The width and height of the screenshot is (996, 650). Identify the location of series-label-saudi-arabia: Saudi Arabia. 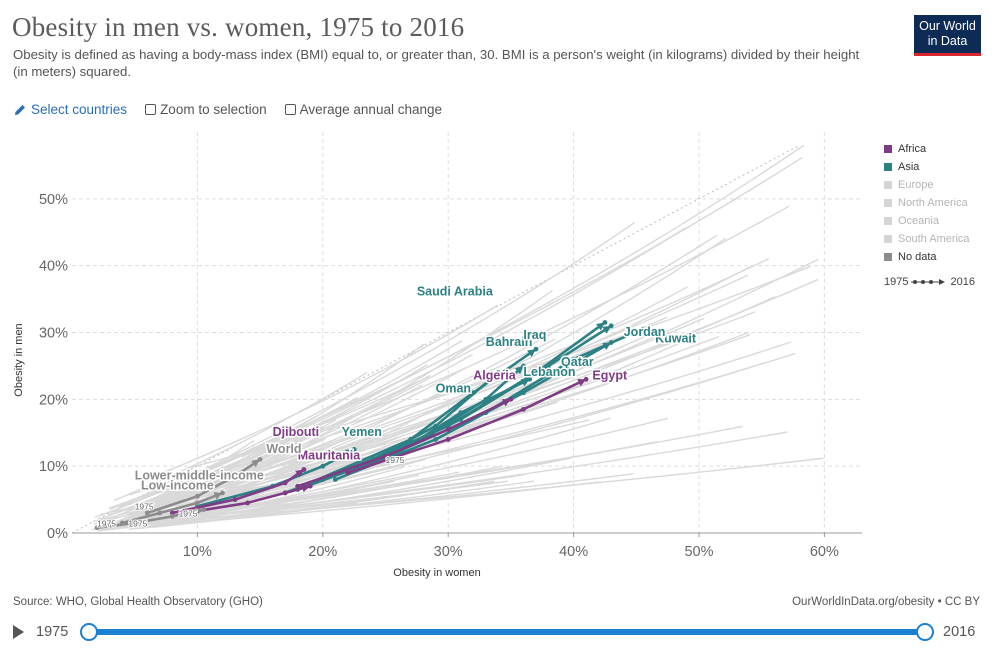
(455, 291).